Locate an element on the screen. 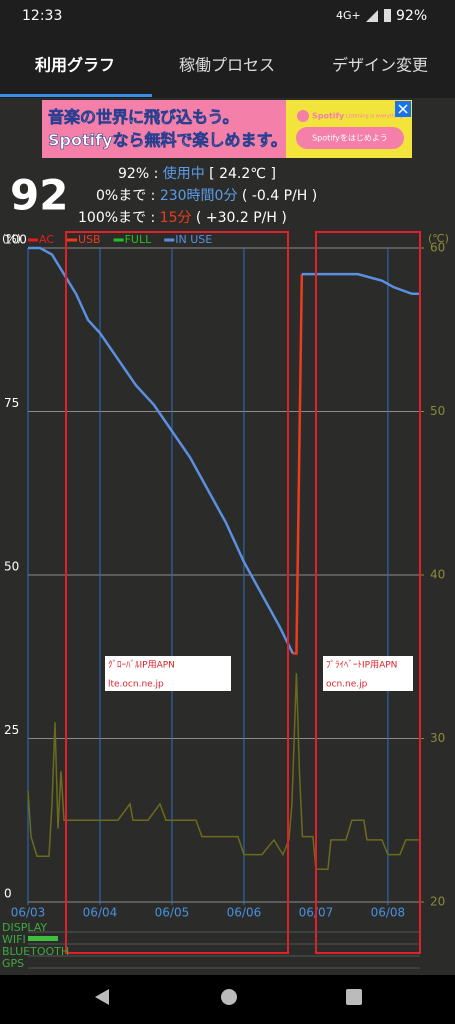 The width and height of the screenshot is (455, 1024). annotation-text: lte.ocn.ne.jp is located at coordinates (136, 685).